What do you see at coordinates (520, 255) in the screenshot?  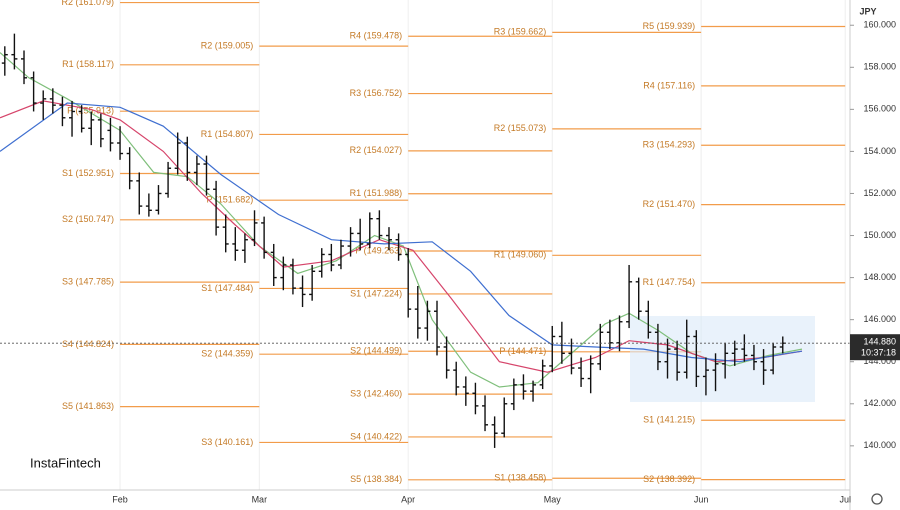 I see `pivot-label: R1 (149.060)` at bounding box center [520, 255].